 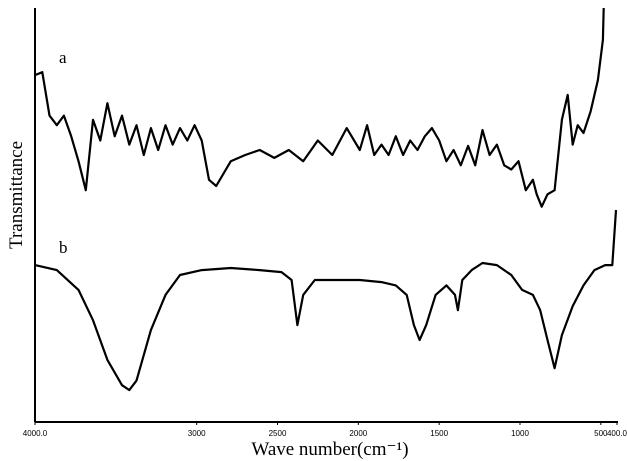 I want to click on x-tick-label: 2500, so click(x=278, y=433).